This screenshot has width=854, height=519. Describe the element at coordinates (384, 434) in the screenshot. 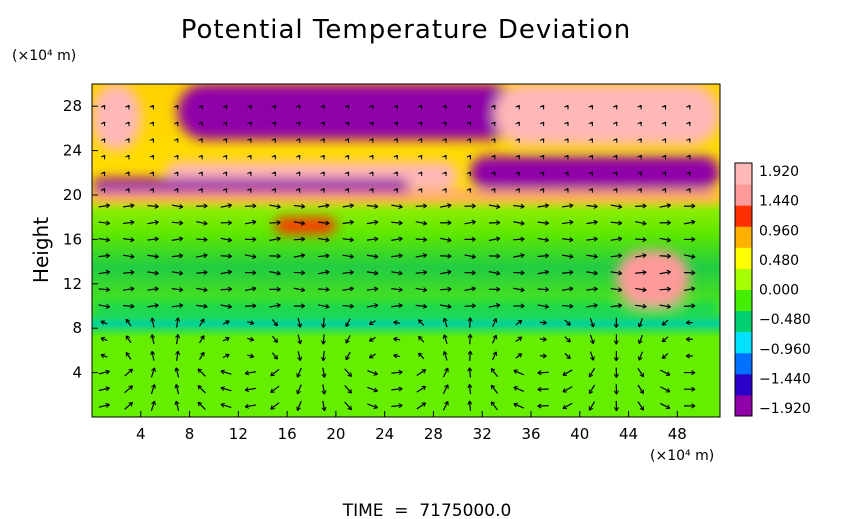

I see `x-tick-label: 24` at that location.